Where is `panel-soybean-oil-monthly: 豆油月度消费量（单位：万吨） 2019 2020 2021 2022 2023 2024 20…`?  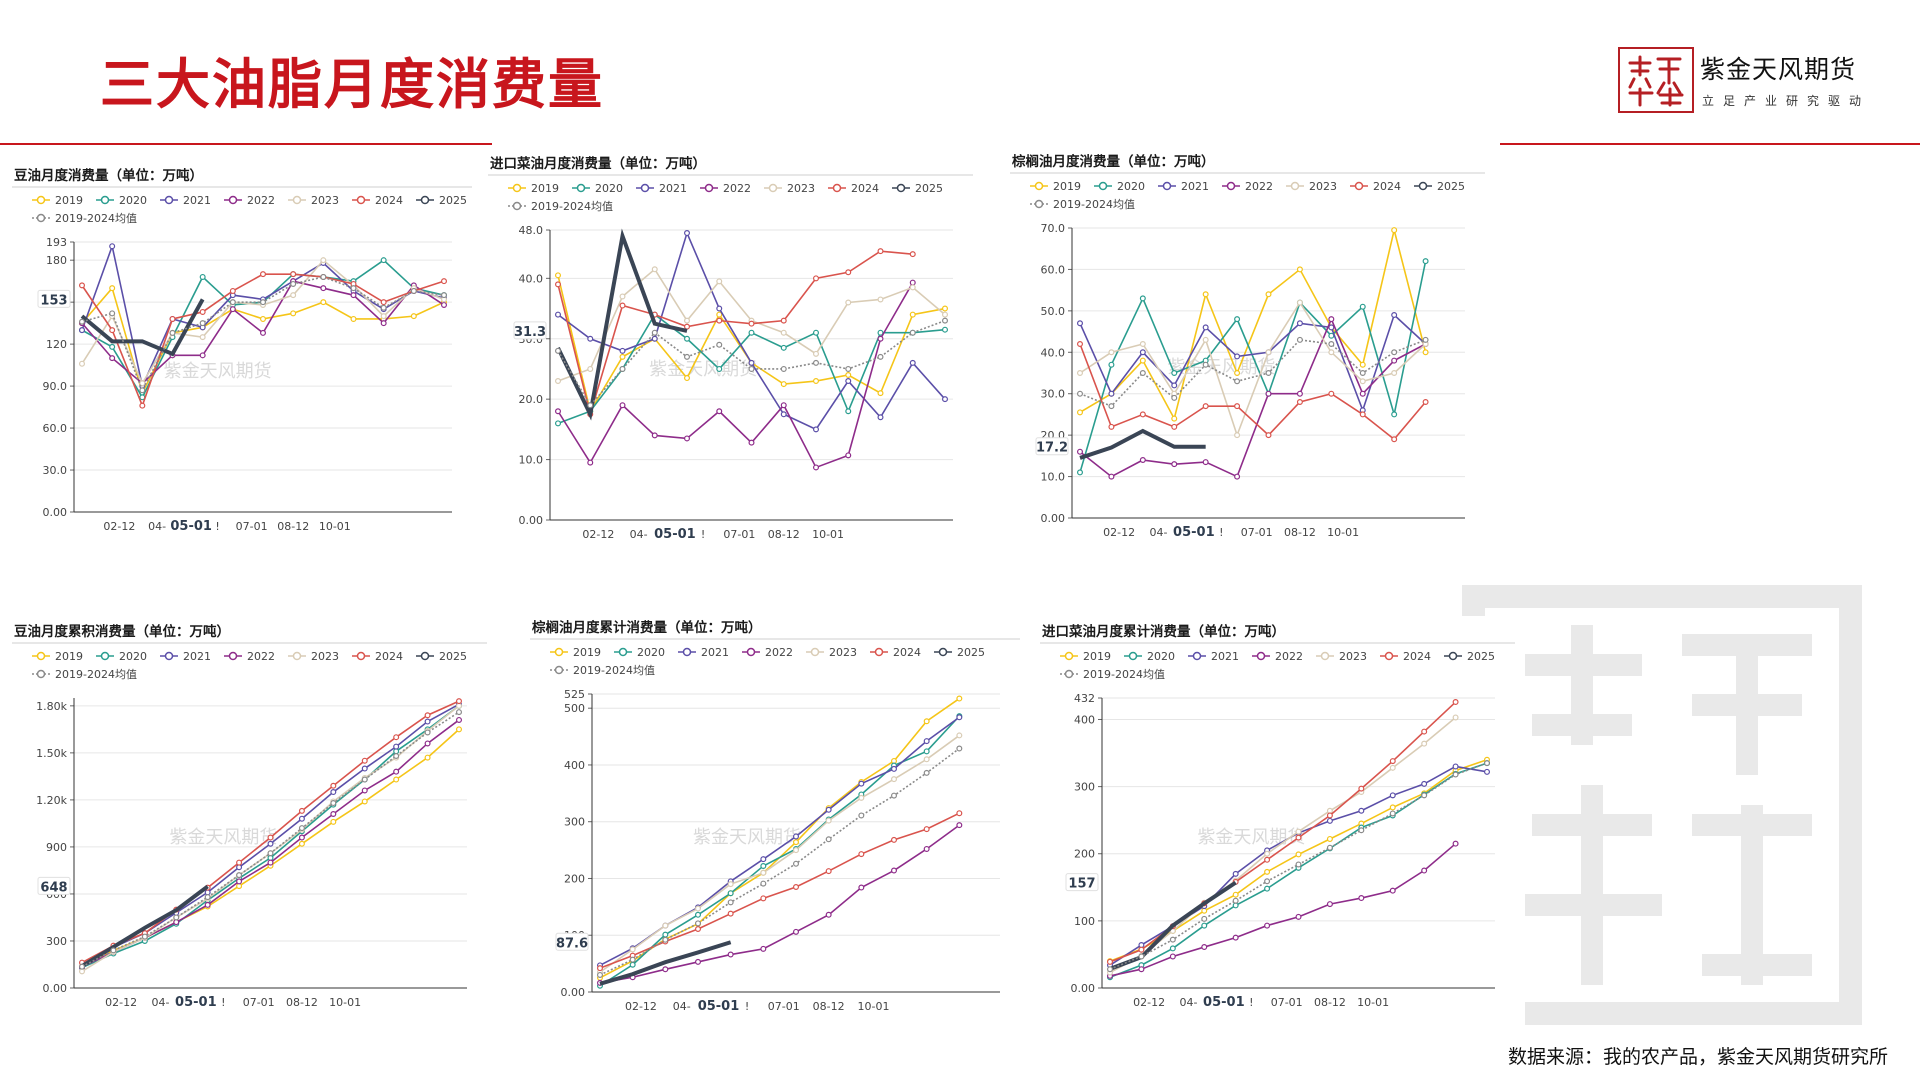 panel-soybean-oil-monthly: 豆油月度消费量（单位：万吨） 2019 2020 2021 2022 2023 2024 20… is located at coordinates (247, 360).